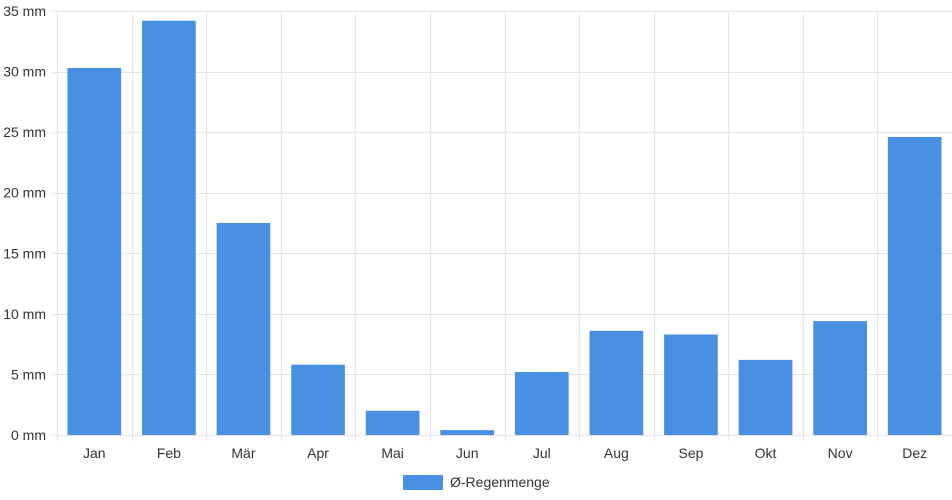  I want to click on y-tick-label: 10 mm, so click(24, 314).